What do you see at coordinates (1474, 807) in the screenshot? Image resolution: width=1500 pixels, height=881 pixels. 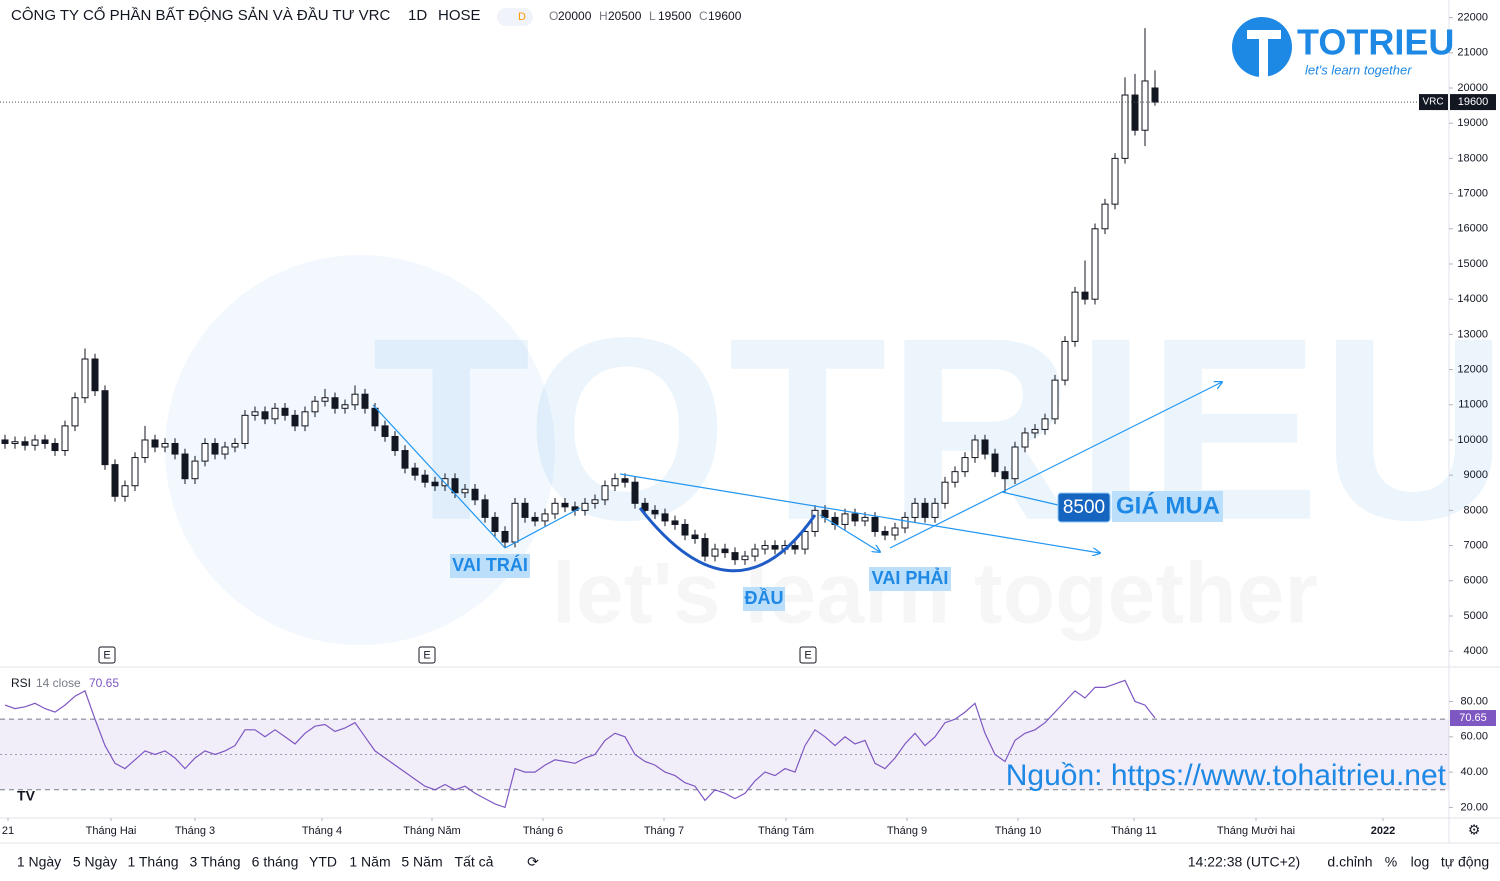 I see `rsi-tick-label: 20.00` at bounding box center [1474, 807].